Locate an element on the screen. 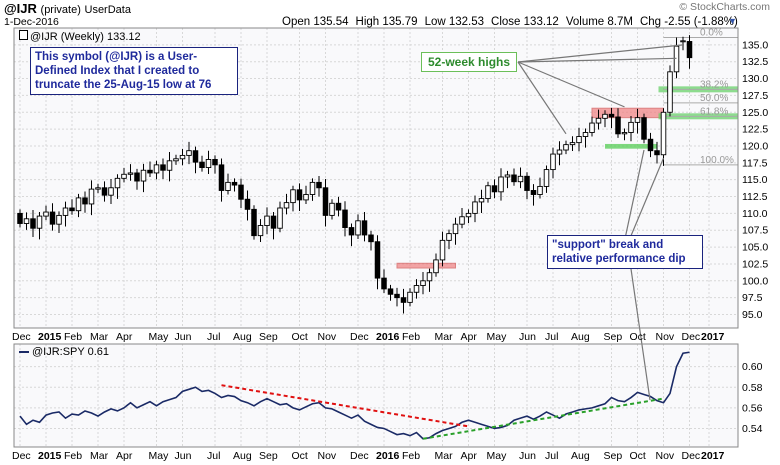 The width and height of the screenshot is (780, 465). dropdown-arrow-icon: ▼ is located at coordinates (732, 21).